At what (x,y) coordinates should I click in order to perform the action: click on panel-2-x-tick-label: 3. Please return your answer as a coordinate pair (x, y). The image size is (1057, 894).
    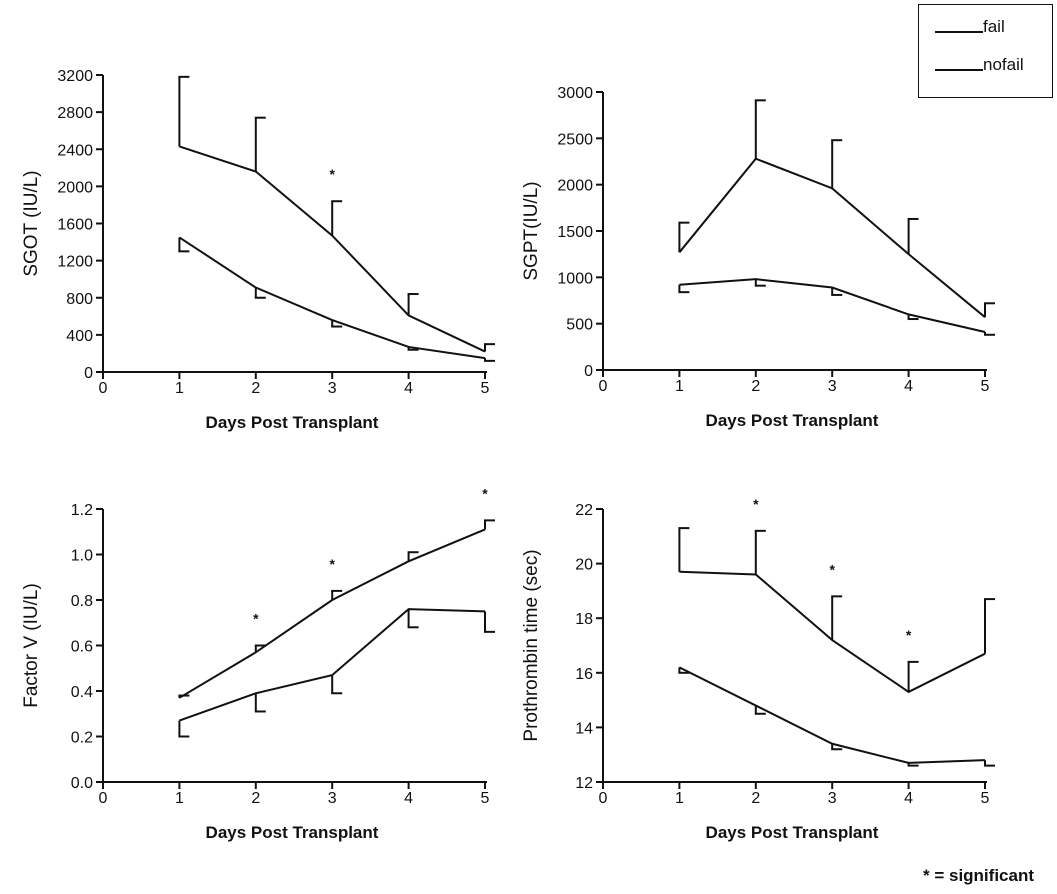
    Looking at the image, I should click on (832, 386).